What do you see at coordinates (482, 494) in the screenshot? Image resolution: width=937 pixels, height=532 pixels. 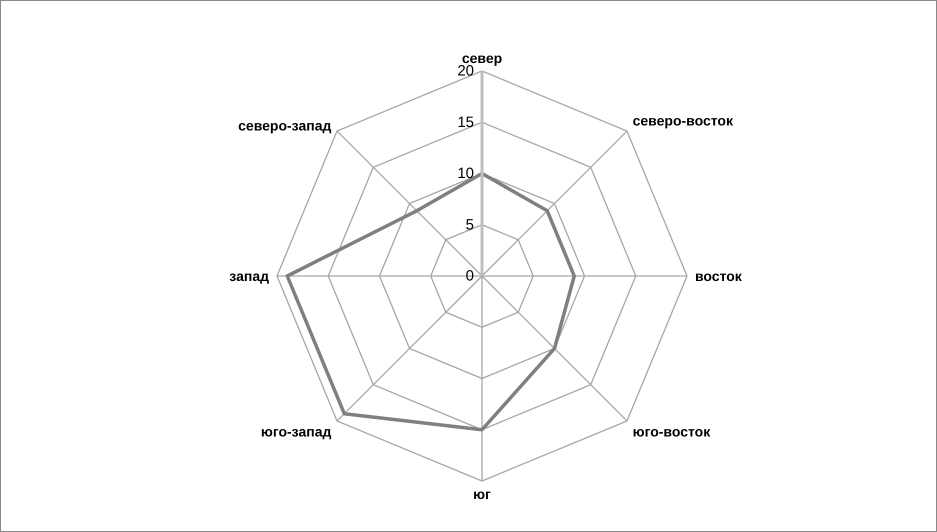 I see `spoke-label: юг` at bounding box center [482, 494].